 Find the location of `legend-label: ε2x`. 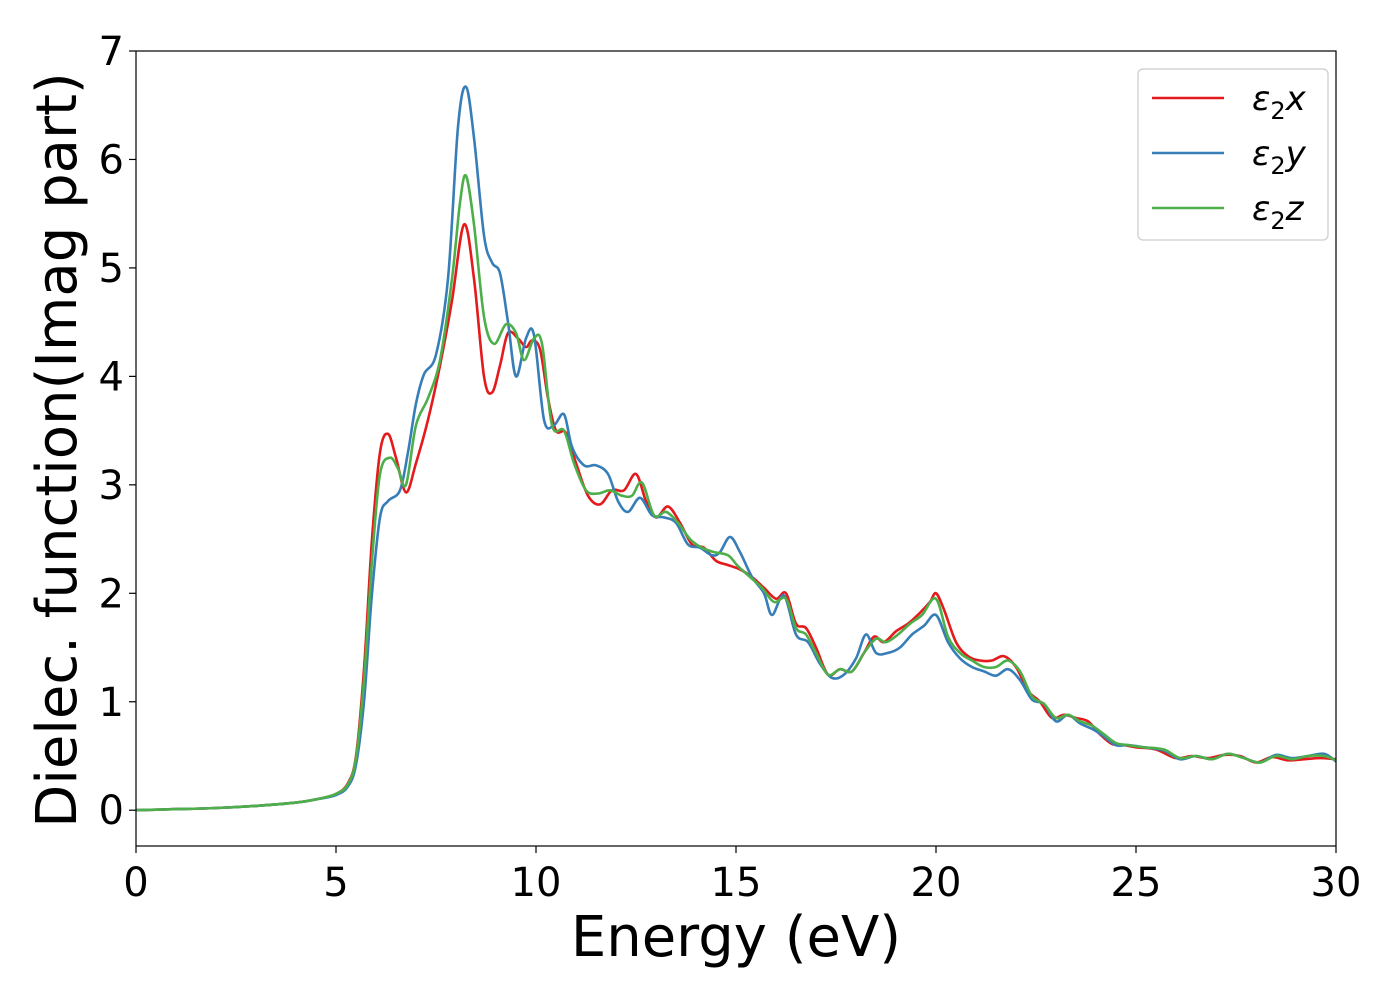

legend-label: ε2x is located at coordinates (1279, 102).